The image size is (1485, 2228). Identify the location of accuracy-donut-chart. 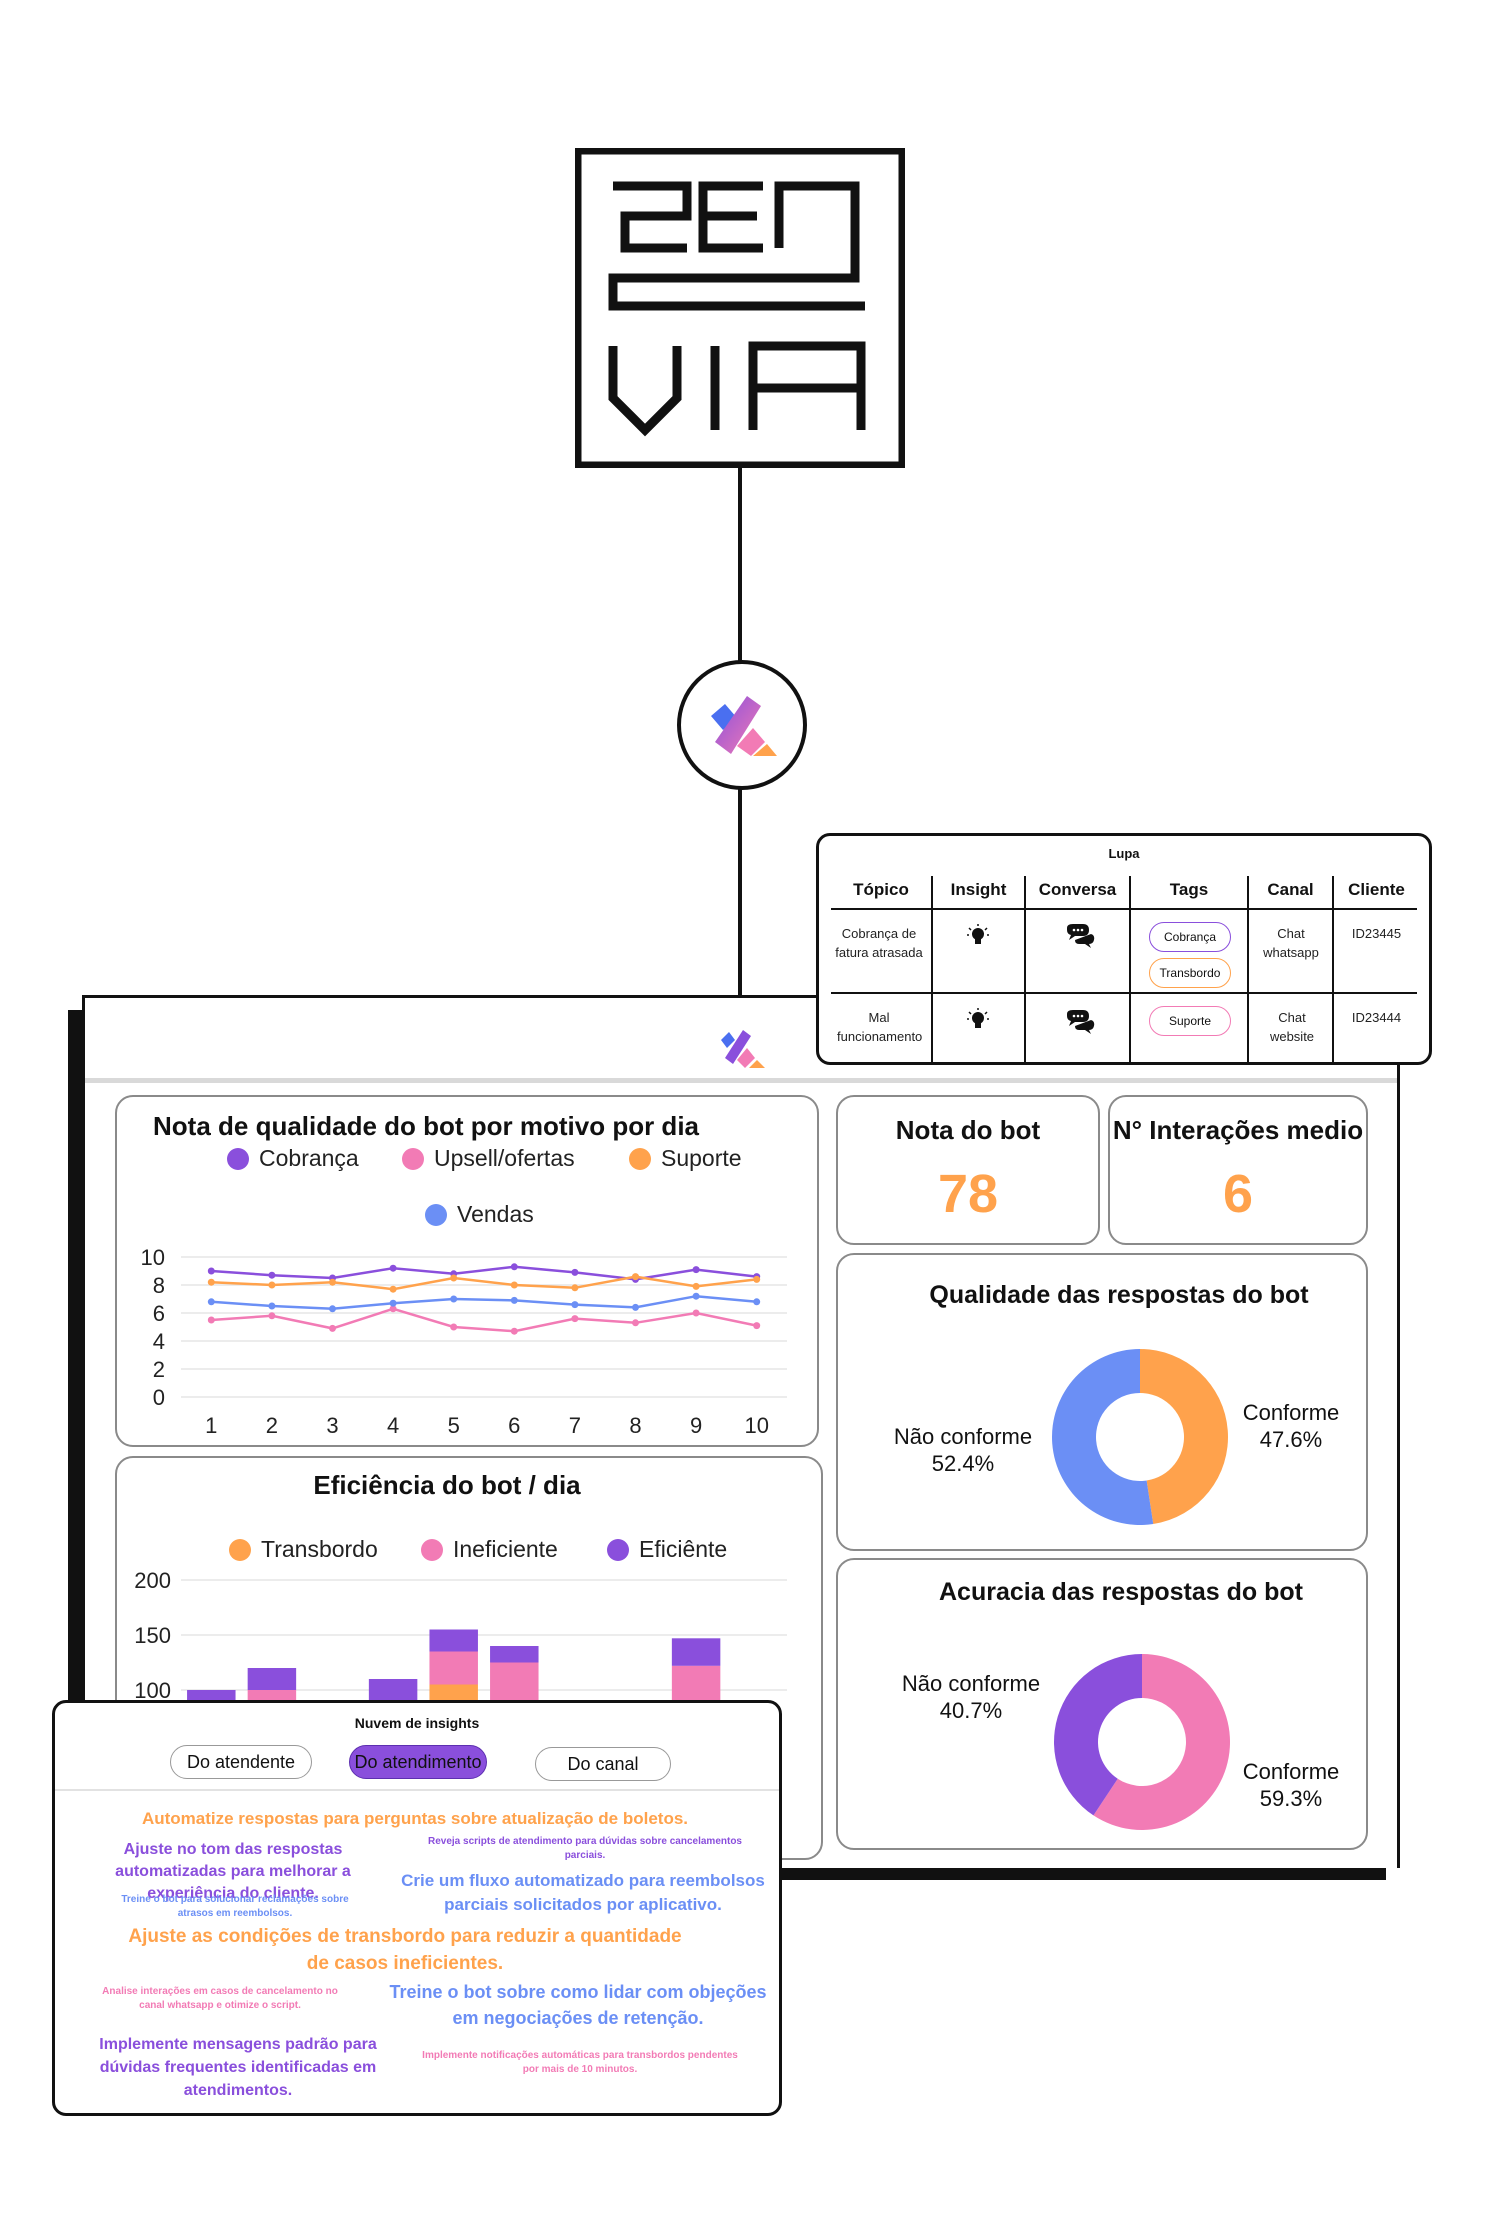
(1142, 1742).